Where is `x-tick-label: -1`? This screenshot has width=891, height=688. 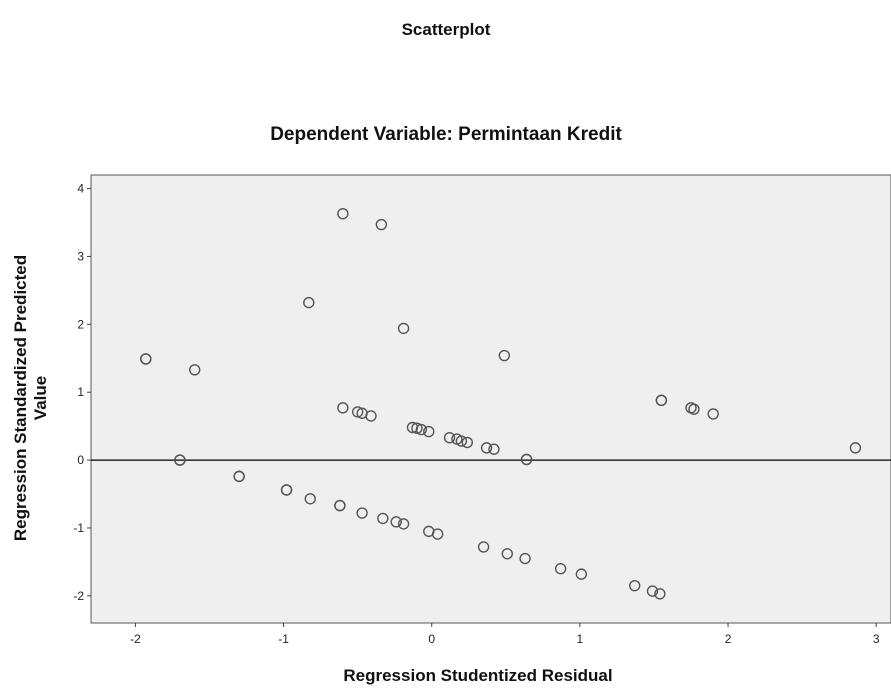
x-tick-label: -1 is located at coordinates (283, 639).